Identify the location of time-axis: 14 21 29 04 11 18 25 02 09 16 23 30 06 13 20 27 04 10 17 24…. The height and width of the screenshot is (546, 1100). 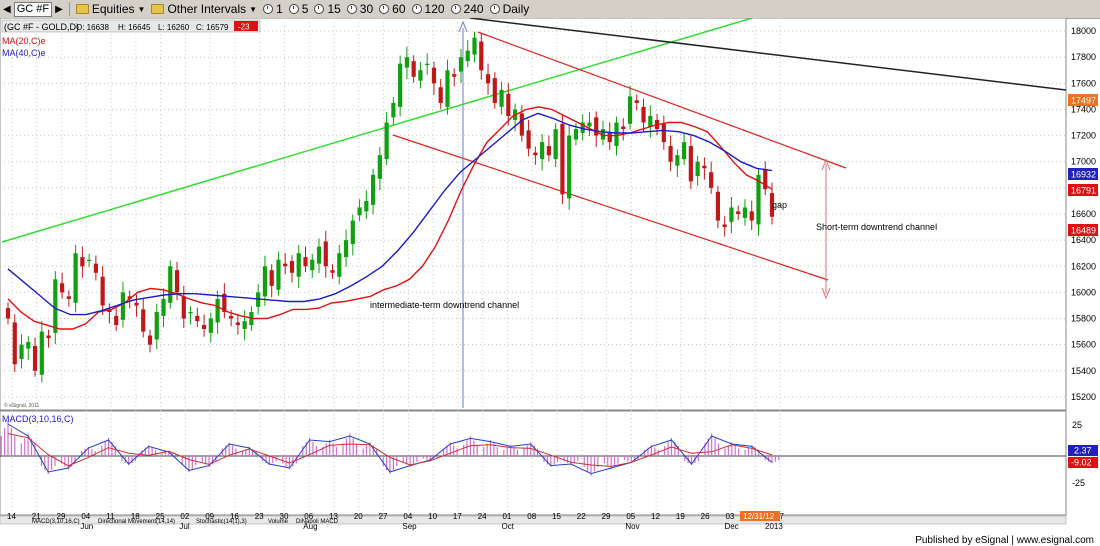
(395, 521).